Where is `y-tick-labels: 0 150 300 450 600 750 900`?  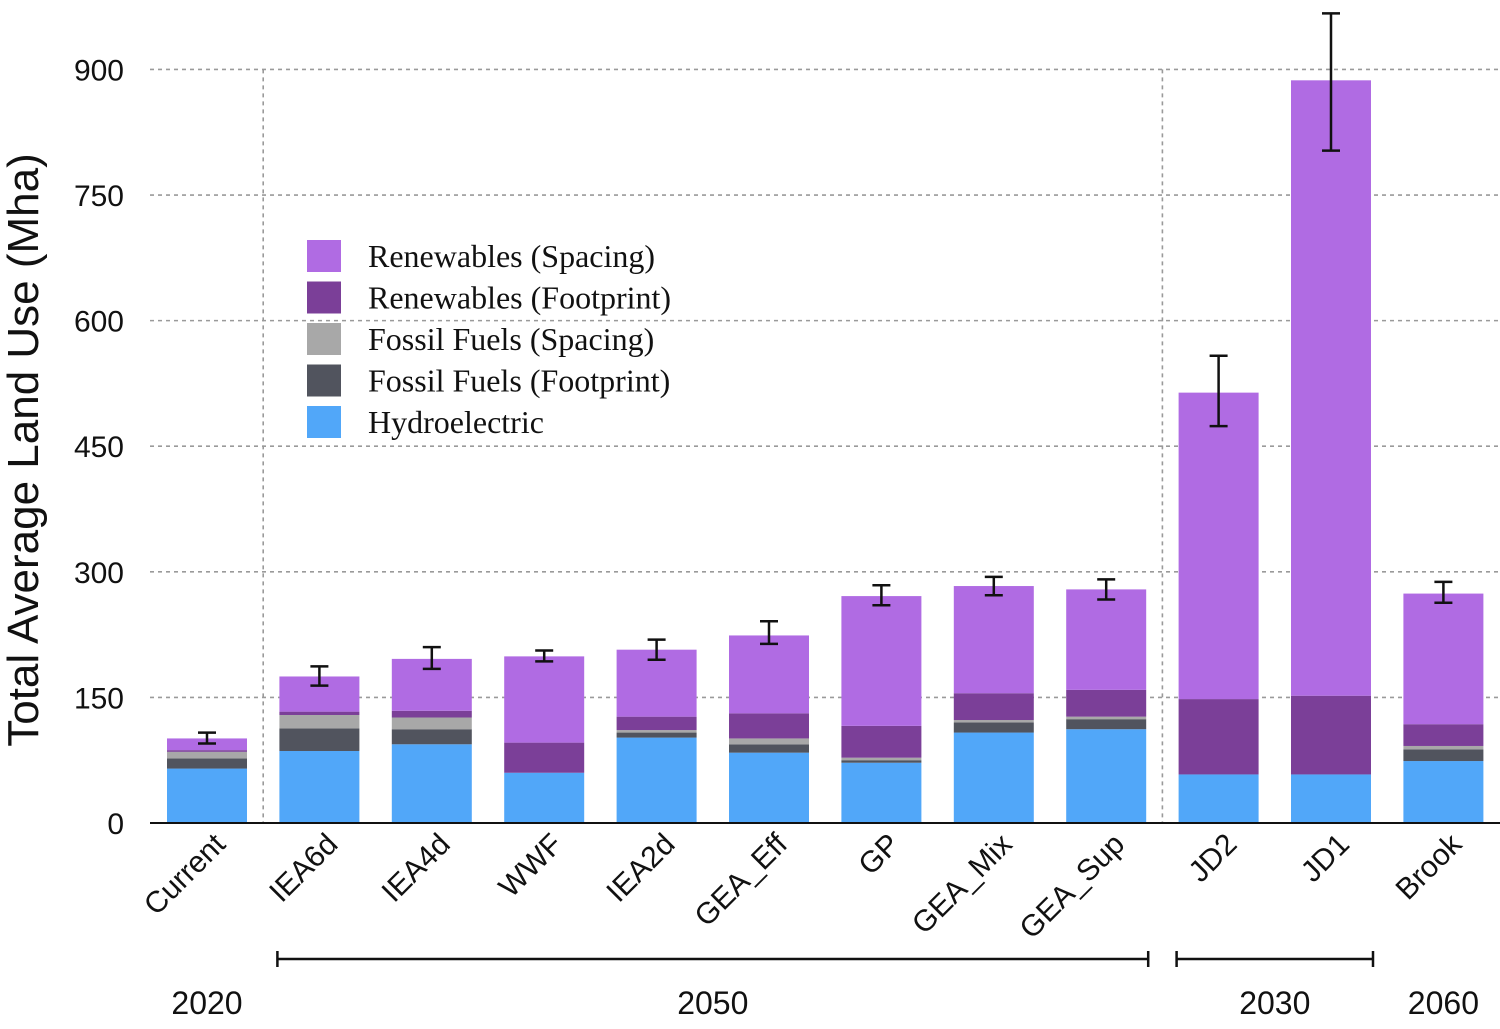 y-tick-labels: 0 150 300 450 600 750 900 is located at coordinates (99, 447).